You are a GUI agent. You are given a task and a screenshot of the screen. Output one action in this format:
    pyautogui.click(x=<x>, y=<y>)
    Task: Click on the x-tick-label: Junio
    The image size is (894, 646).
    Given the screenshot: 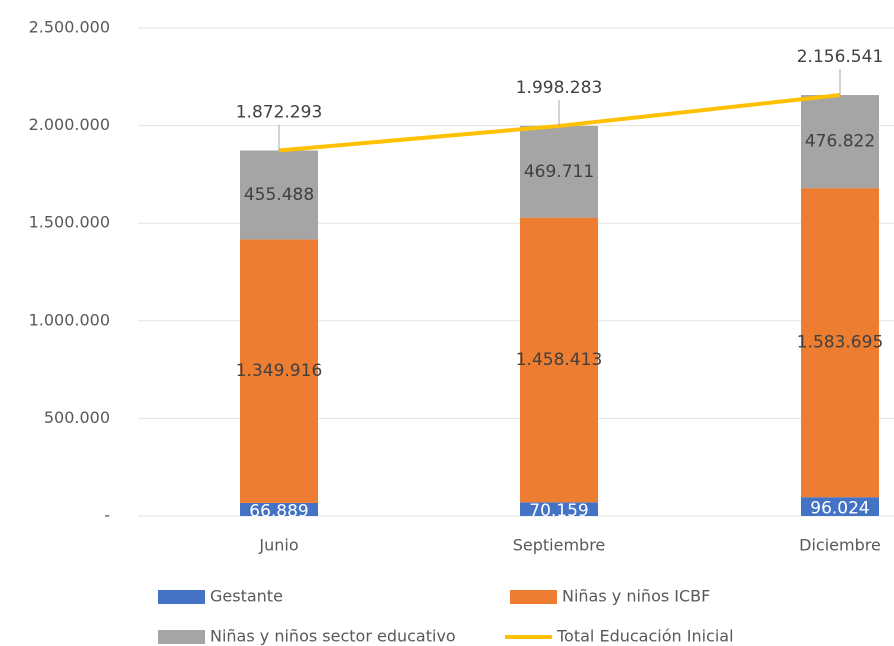 What is the action you would take?
    pyautogui.click(x=278, y=545)
    